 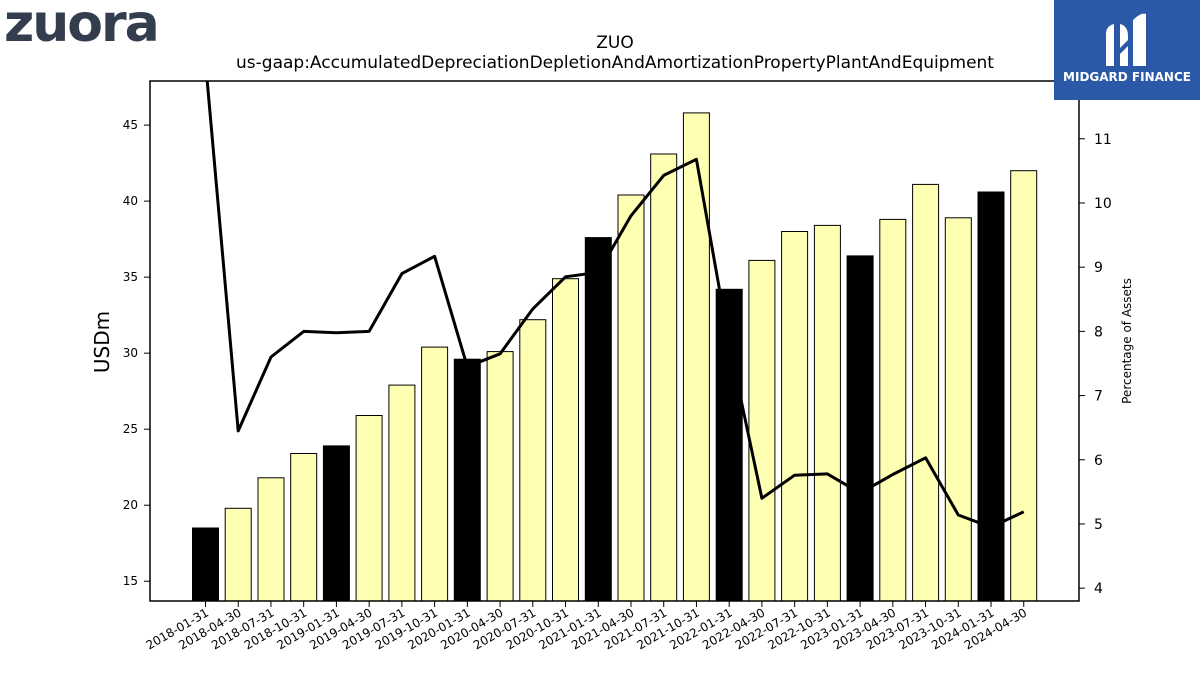 I want to click on midgard-finance-logo: MIDGARD FINANCE, so click(x=1127, y=50).